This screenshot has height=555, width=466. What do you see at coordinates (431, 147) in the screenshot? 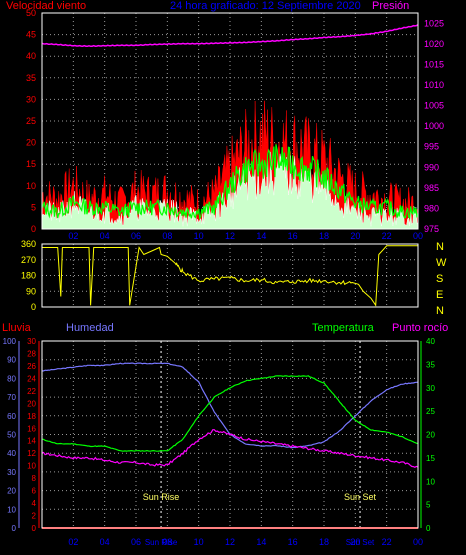
I see `y-right-tick-label: 995` at bounding box center [431, 147].